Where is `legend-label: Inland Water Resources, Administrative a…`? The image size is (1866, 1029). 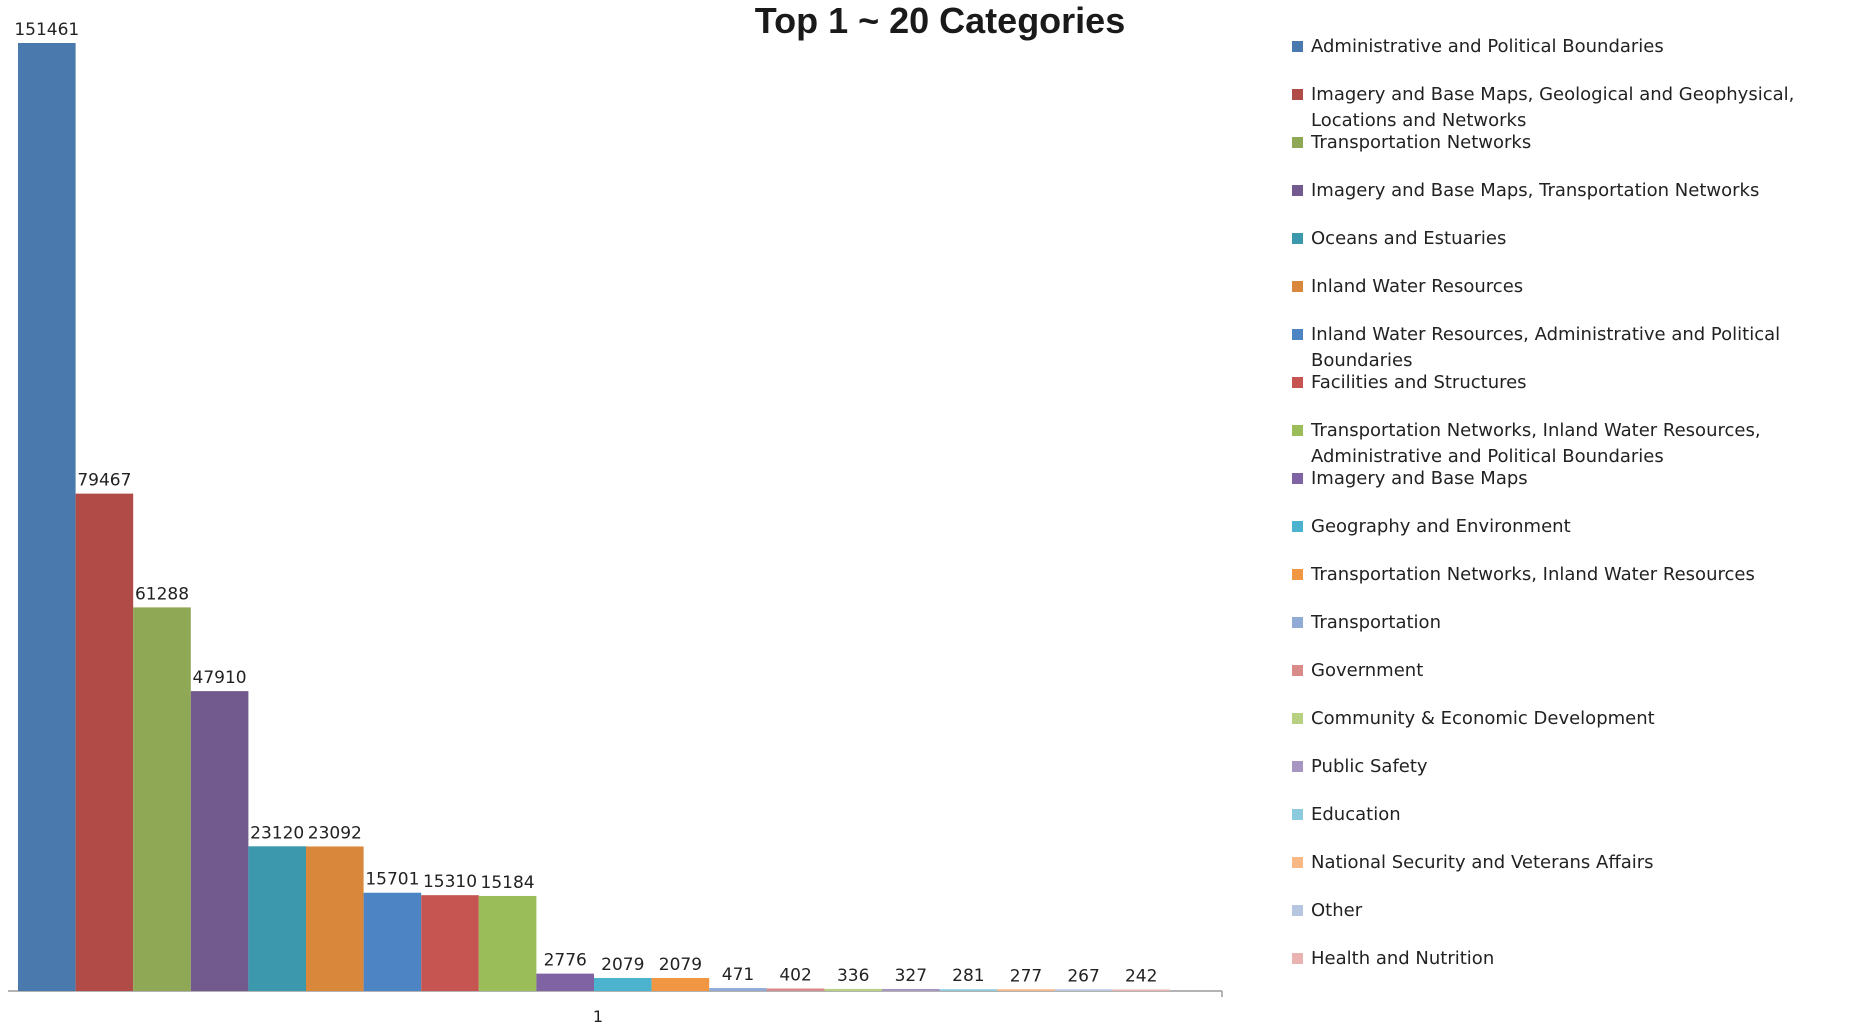 legend-label: Inland Water Resources, Administrative a… is located at coordinates (1546, 347).